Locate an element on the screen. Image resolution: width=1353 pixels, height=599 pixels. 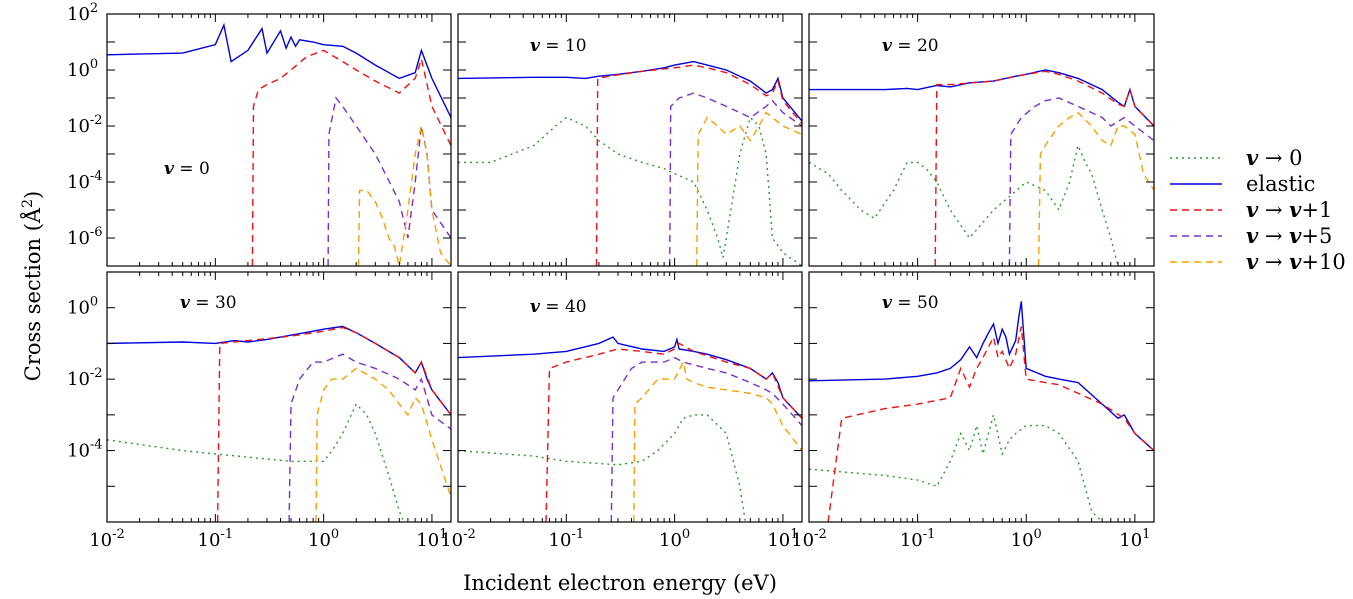
legend-item-v5: v → v+5 is located at coordinates (1251, 235).